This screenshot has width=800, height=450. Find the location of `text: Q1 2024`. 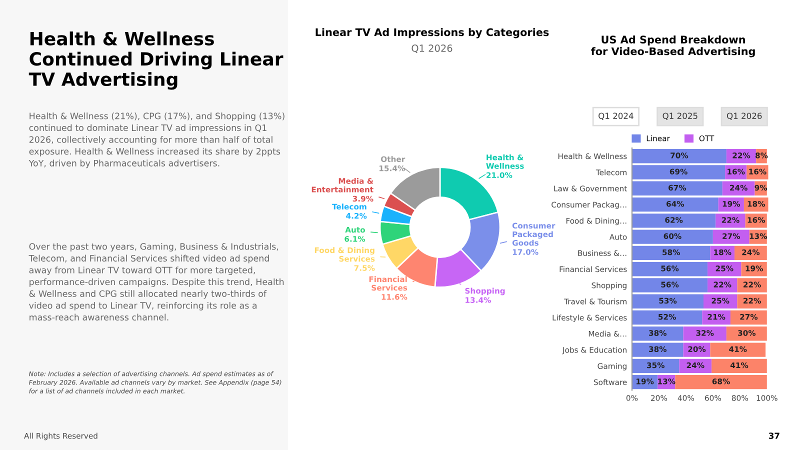

text: Q1 2024 is located at coordinates (616, 116).